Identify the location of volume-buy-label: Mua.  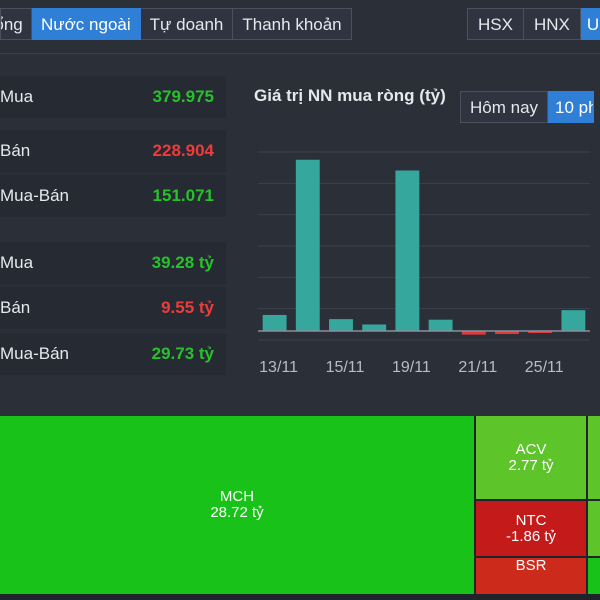
(17, 96).